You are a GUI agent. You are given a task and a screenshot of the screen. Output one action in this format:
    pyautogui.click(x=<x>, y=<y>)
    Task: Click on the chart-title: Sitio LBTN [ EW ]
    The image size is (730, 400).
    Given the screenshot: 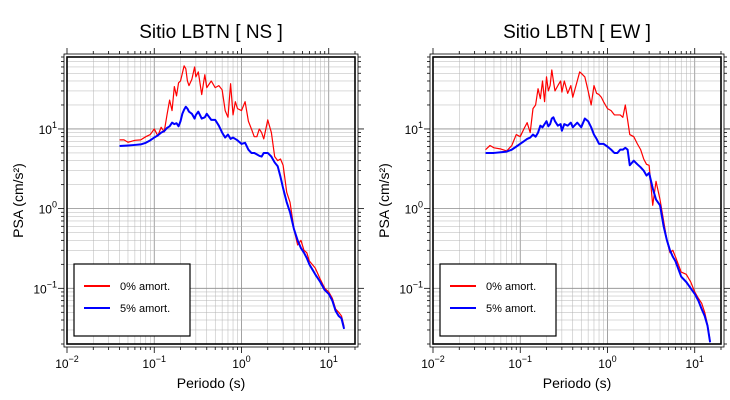 What is the action you would take?
    pyautogui.click(x=577, y=32)
    